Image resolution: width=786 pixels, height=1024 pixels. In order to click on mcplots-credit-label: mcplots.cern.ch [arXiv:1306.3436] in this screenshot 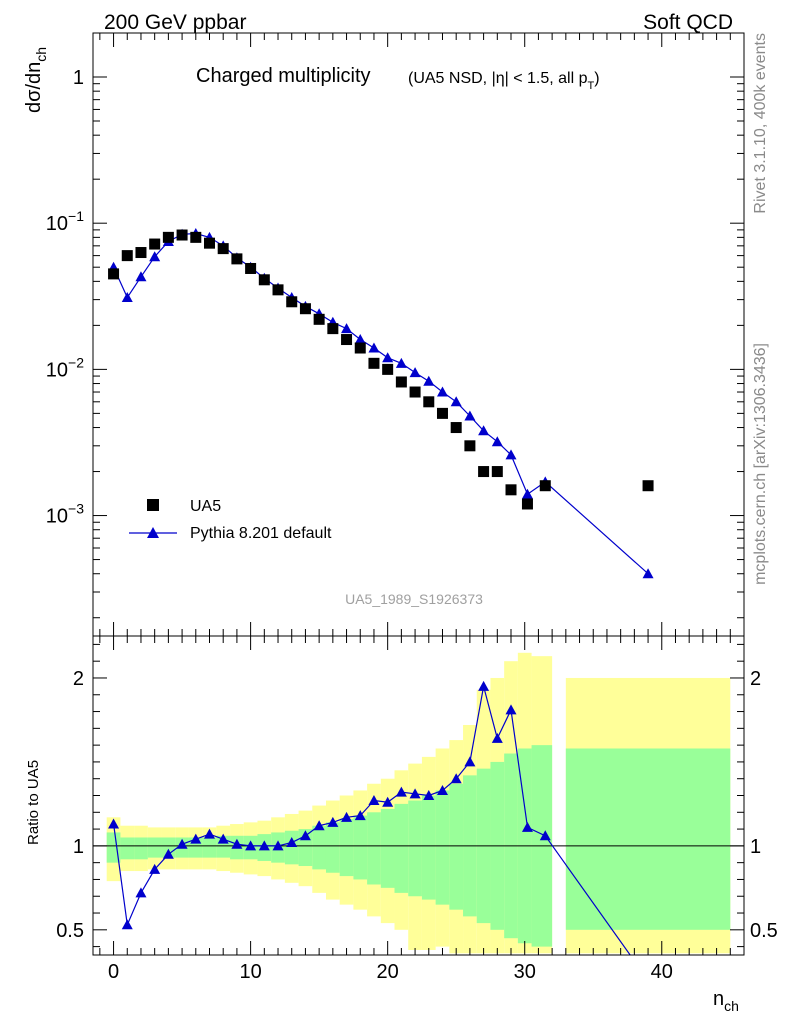, I will do `click(760, 464)`.